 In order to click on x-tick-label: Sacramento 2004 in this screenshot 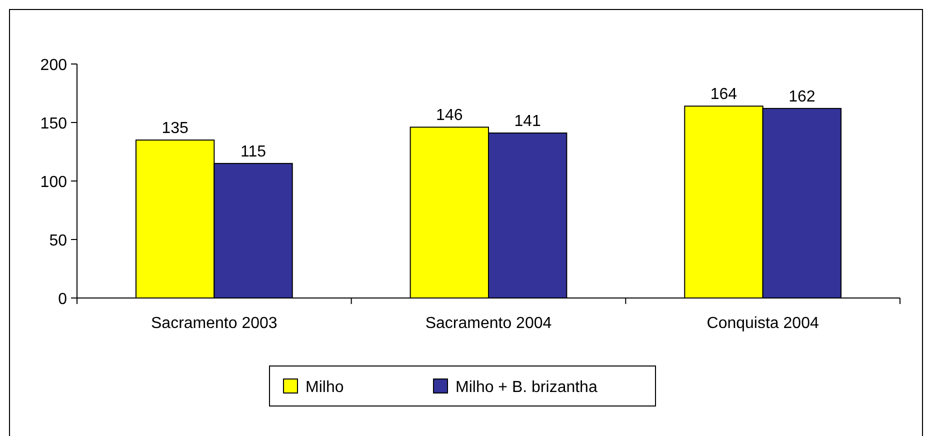, I will do `click(488, 323)`.